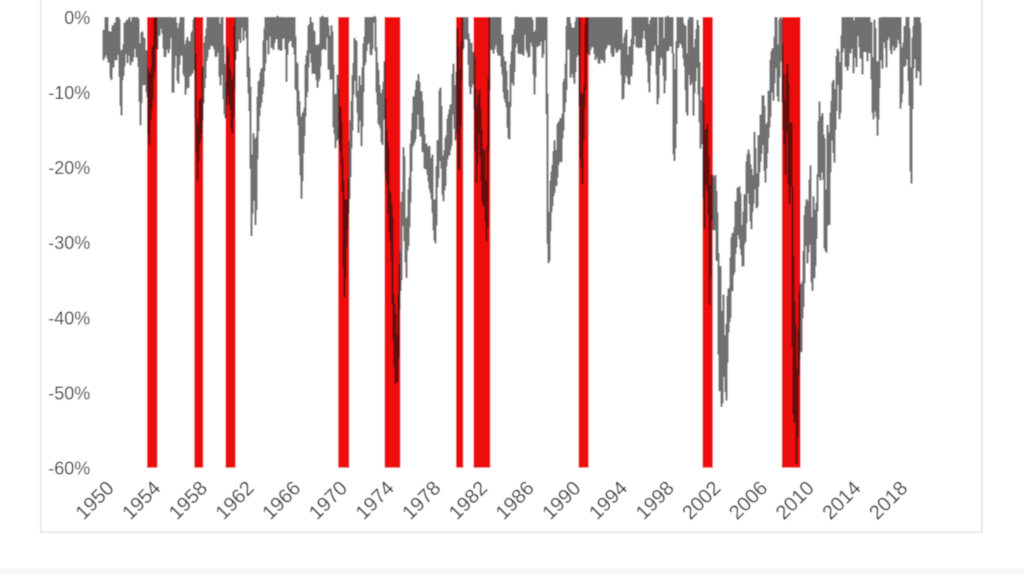 This screenshot has width=1024, height=579. What do you see at coordinates (69, 168) in the screenshot?
I see `svg-text: -20%` at bounding box center [69, 168].